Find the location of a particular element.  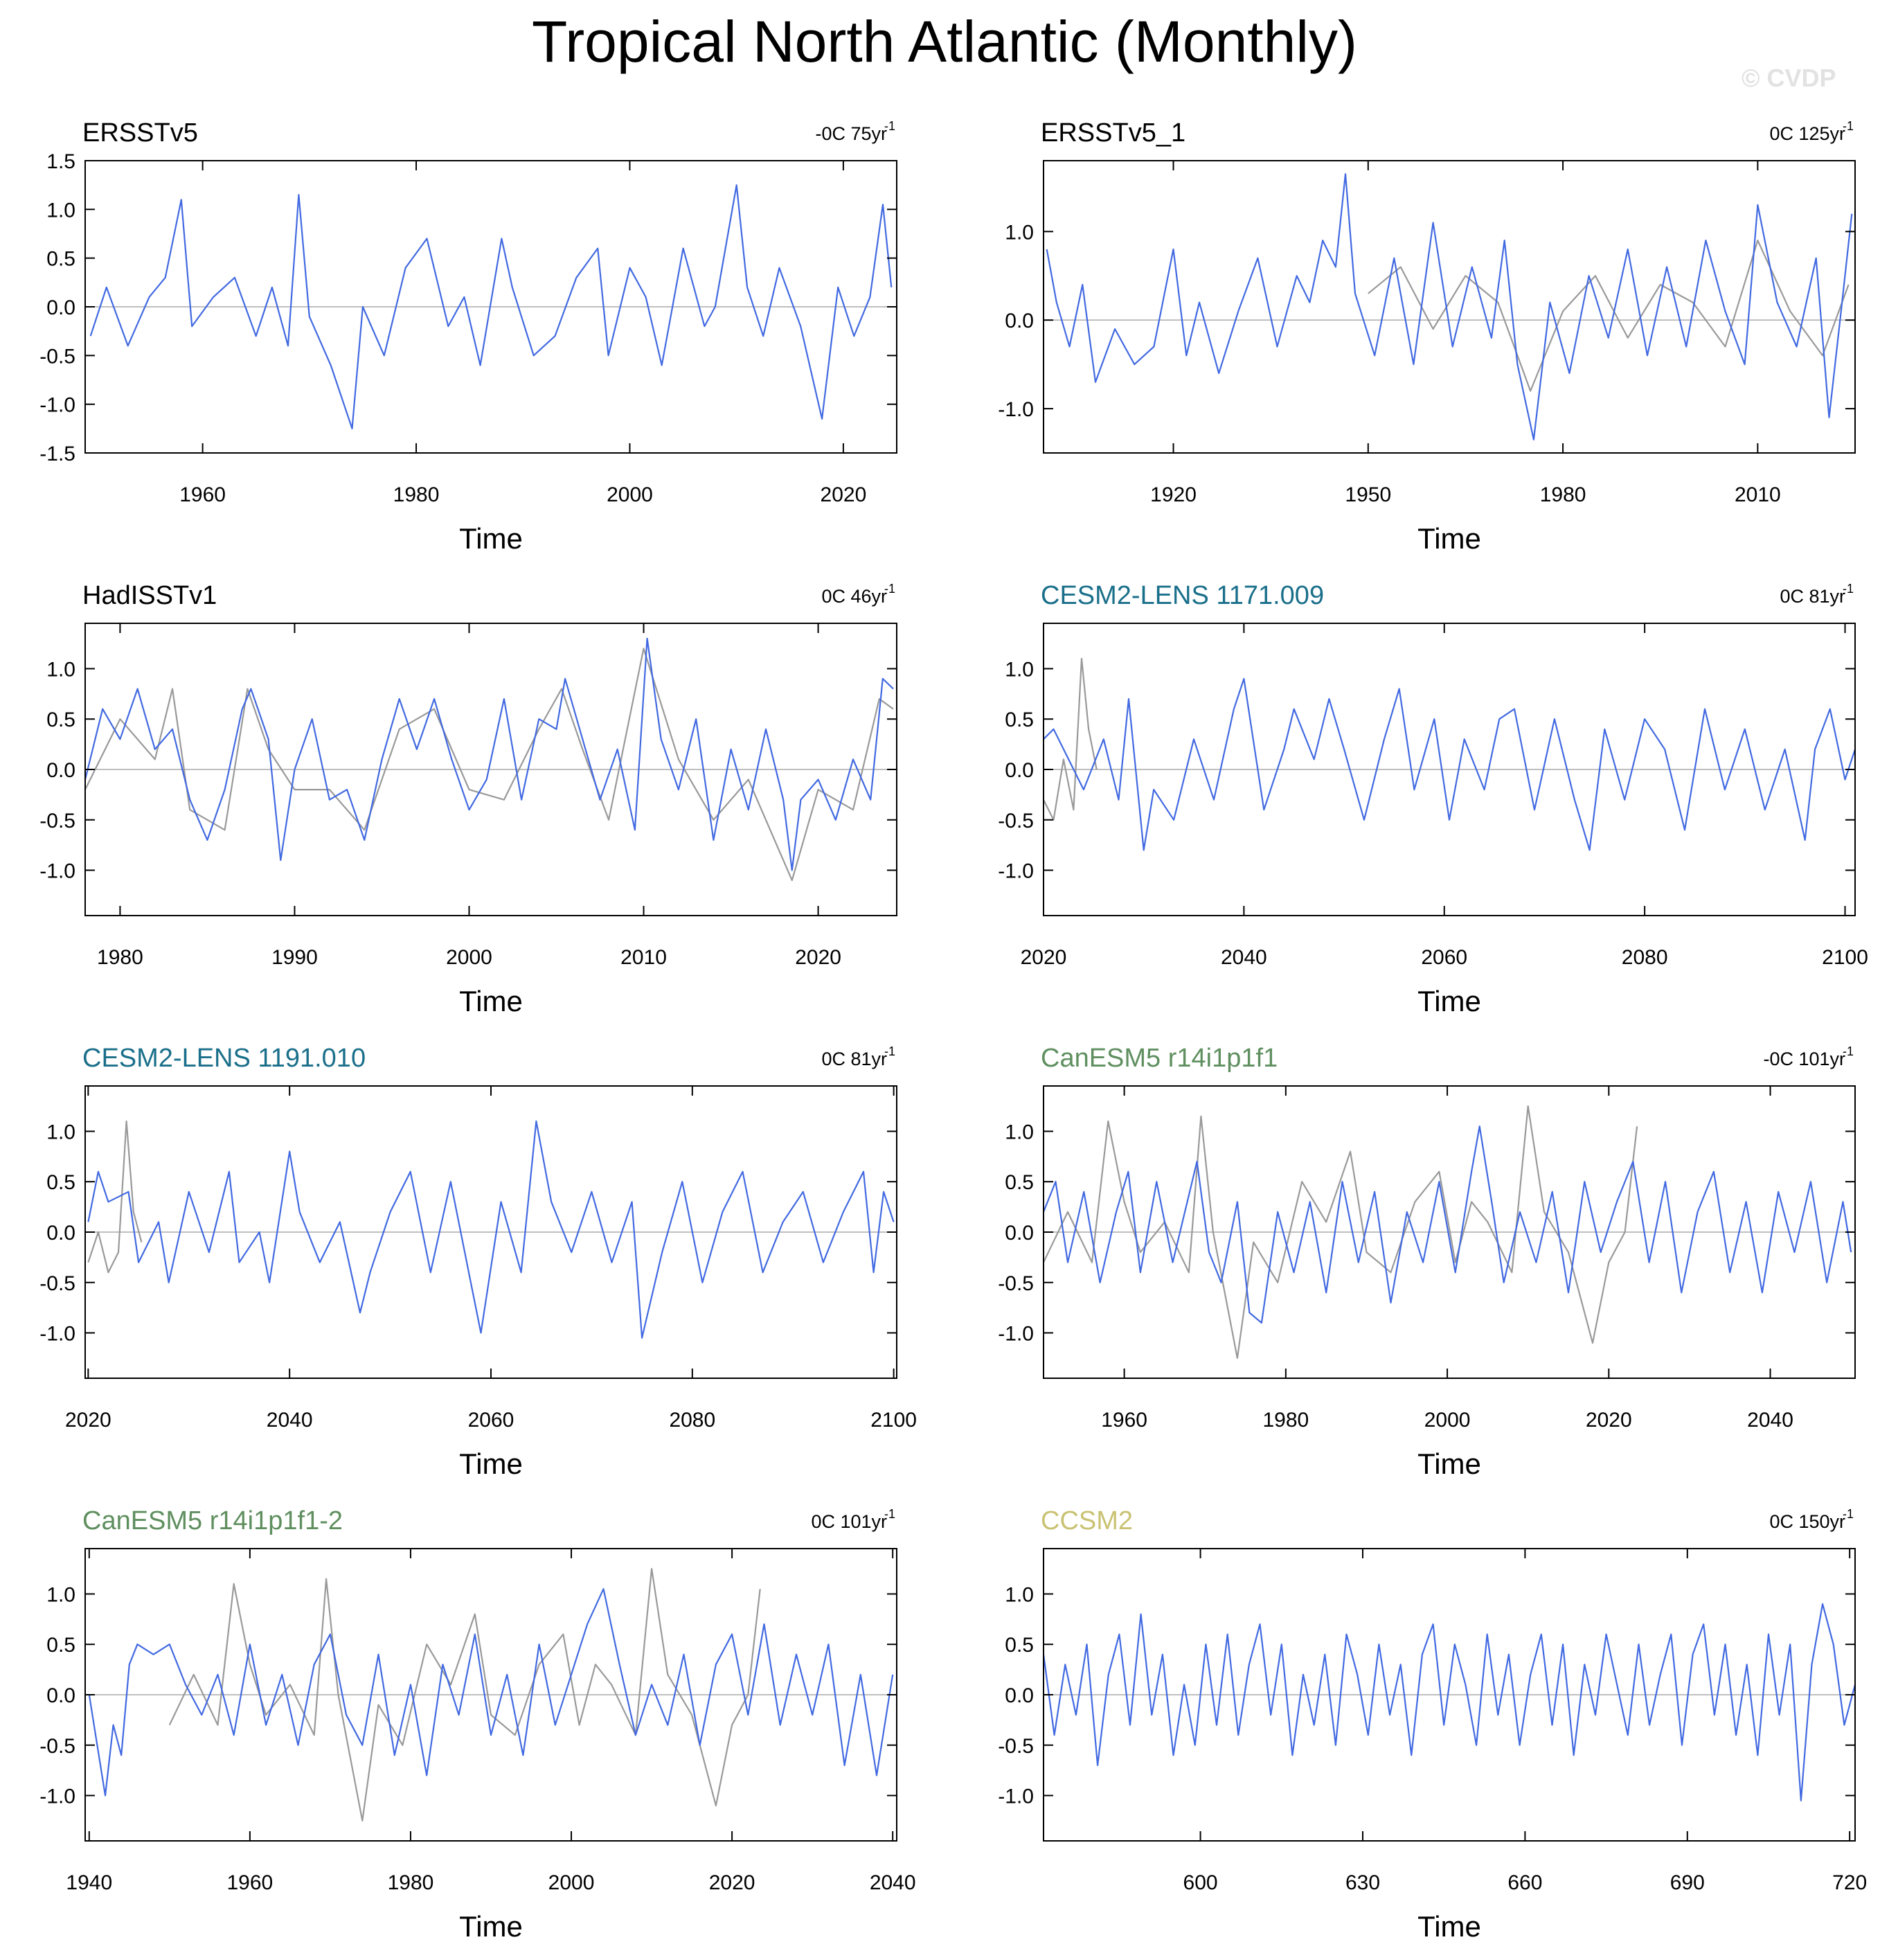

panel-title: ERSSTv5_1 is located at coordinates (1113, 133).